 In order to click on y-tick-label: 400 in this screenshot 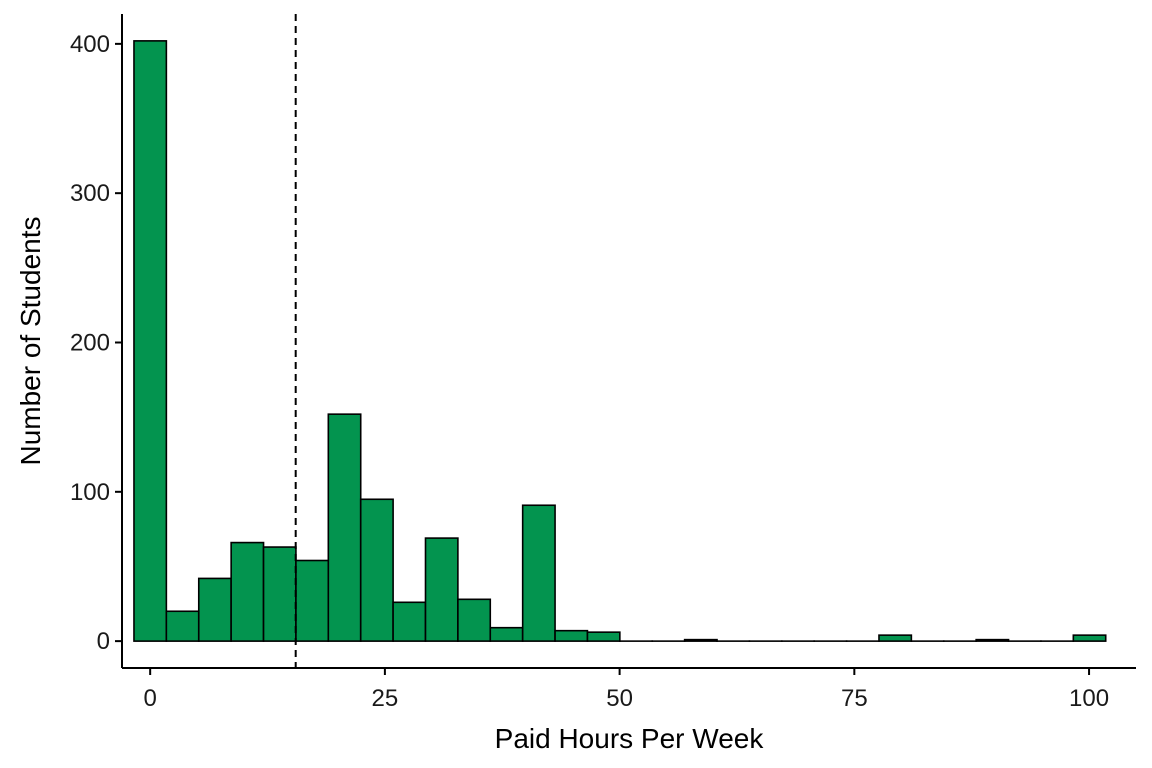, I will do `click(90, 44)`.